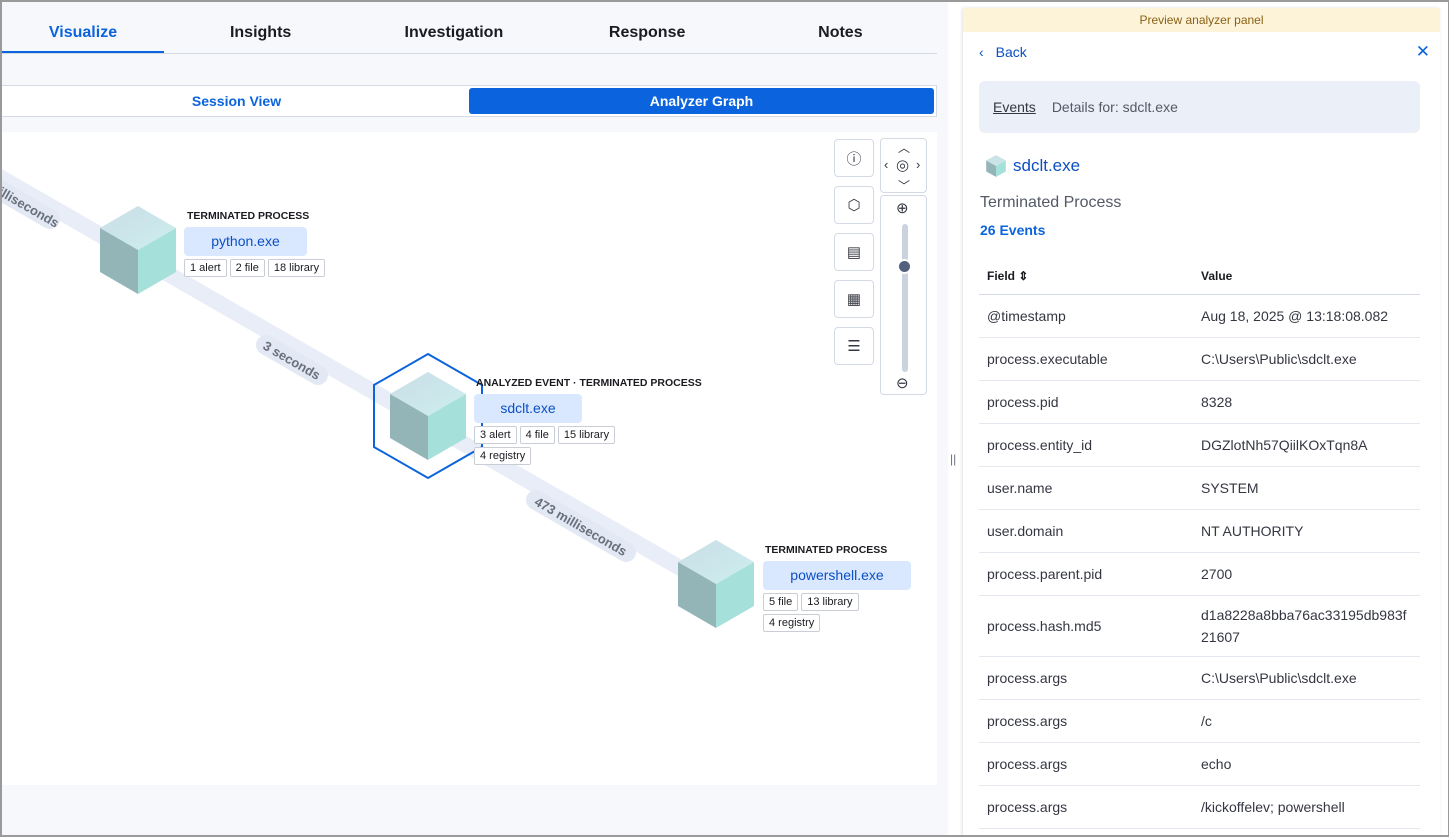 Image resolution: width=1449 pixels, height=837 pixels. What do you see at coordinates (854, 205) in the screenshot?
I see `hexagon-icon: ⬡` at bounding box center [854, 205].